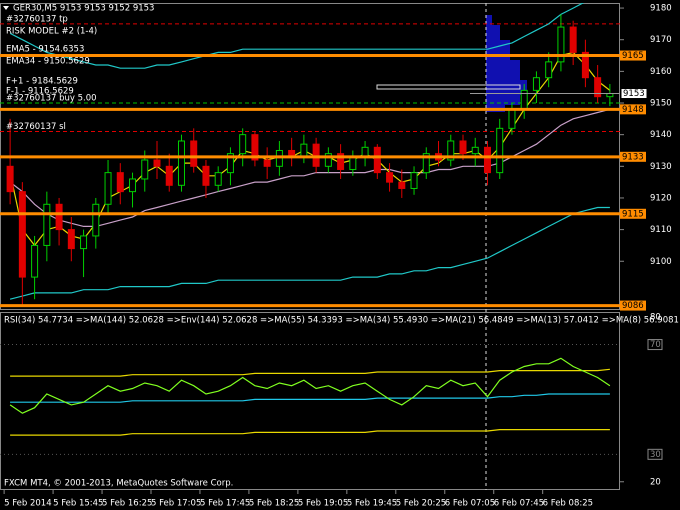 This screenshot has width=680, height=510. I want to click on level-label: 30, so click(655, 455).